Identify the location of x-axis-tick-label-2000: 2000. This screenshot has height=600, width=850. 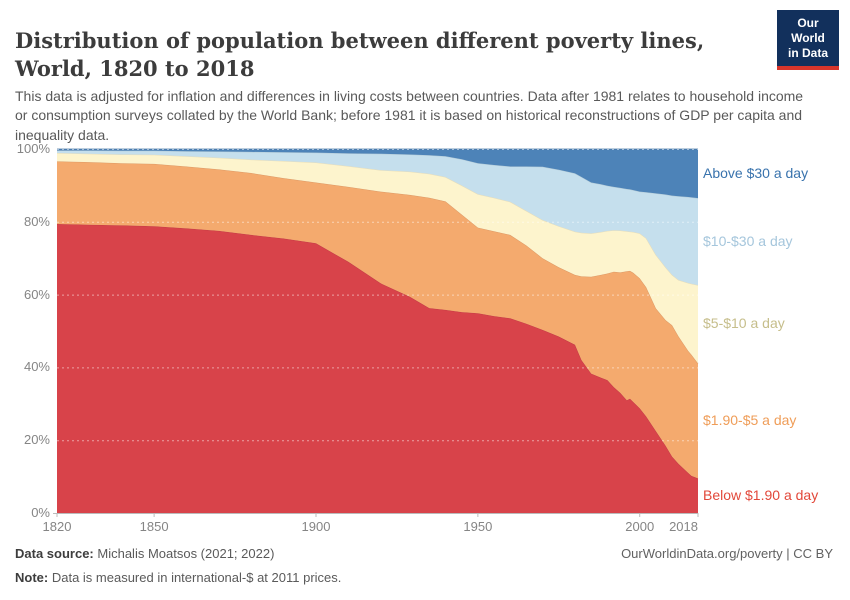
(640, 526).